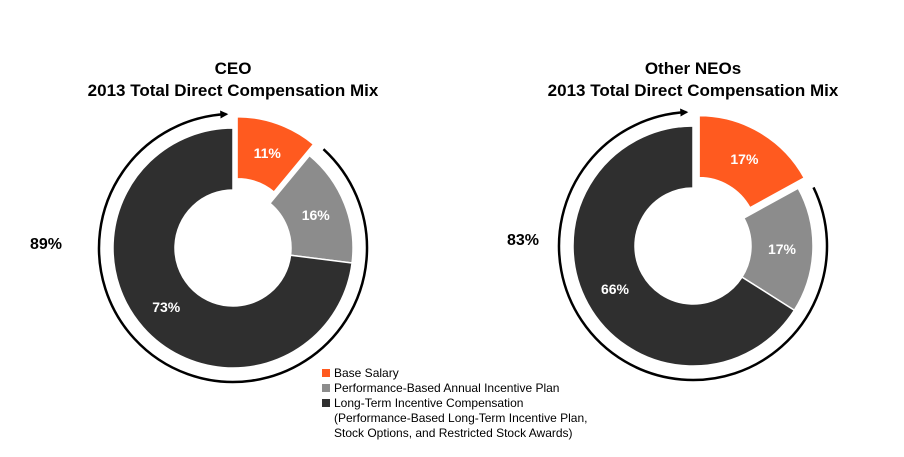 The width and height of the screenshot is (904, 457). I want to click on neo-slice-annual-incentive, so click(777, 249).